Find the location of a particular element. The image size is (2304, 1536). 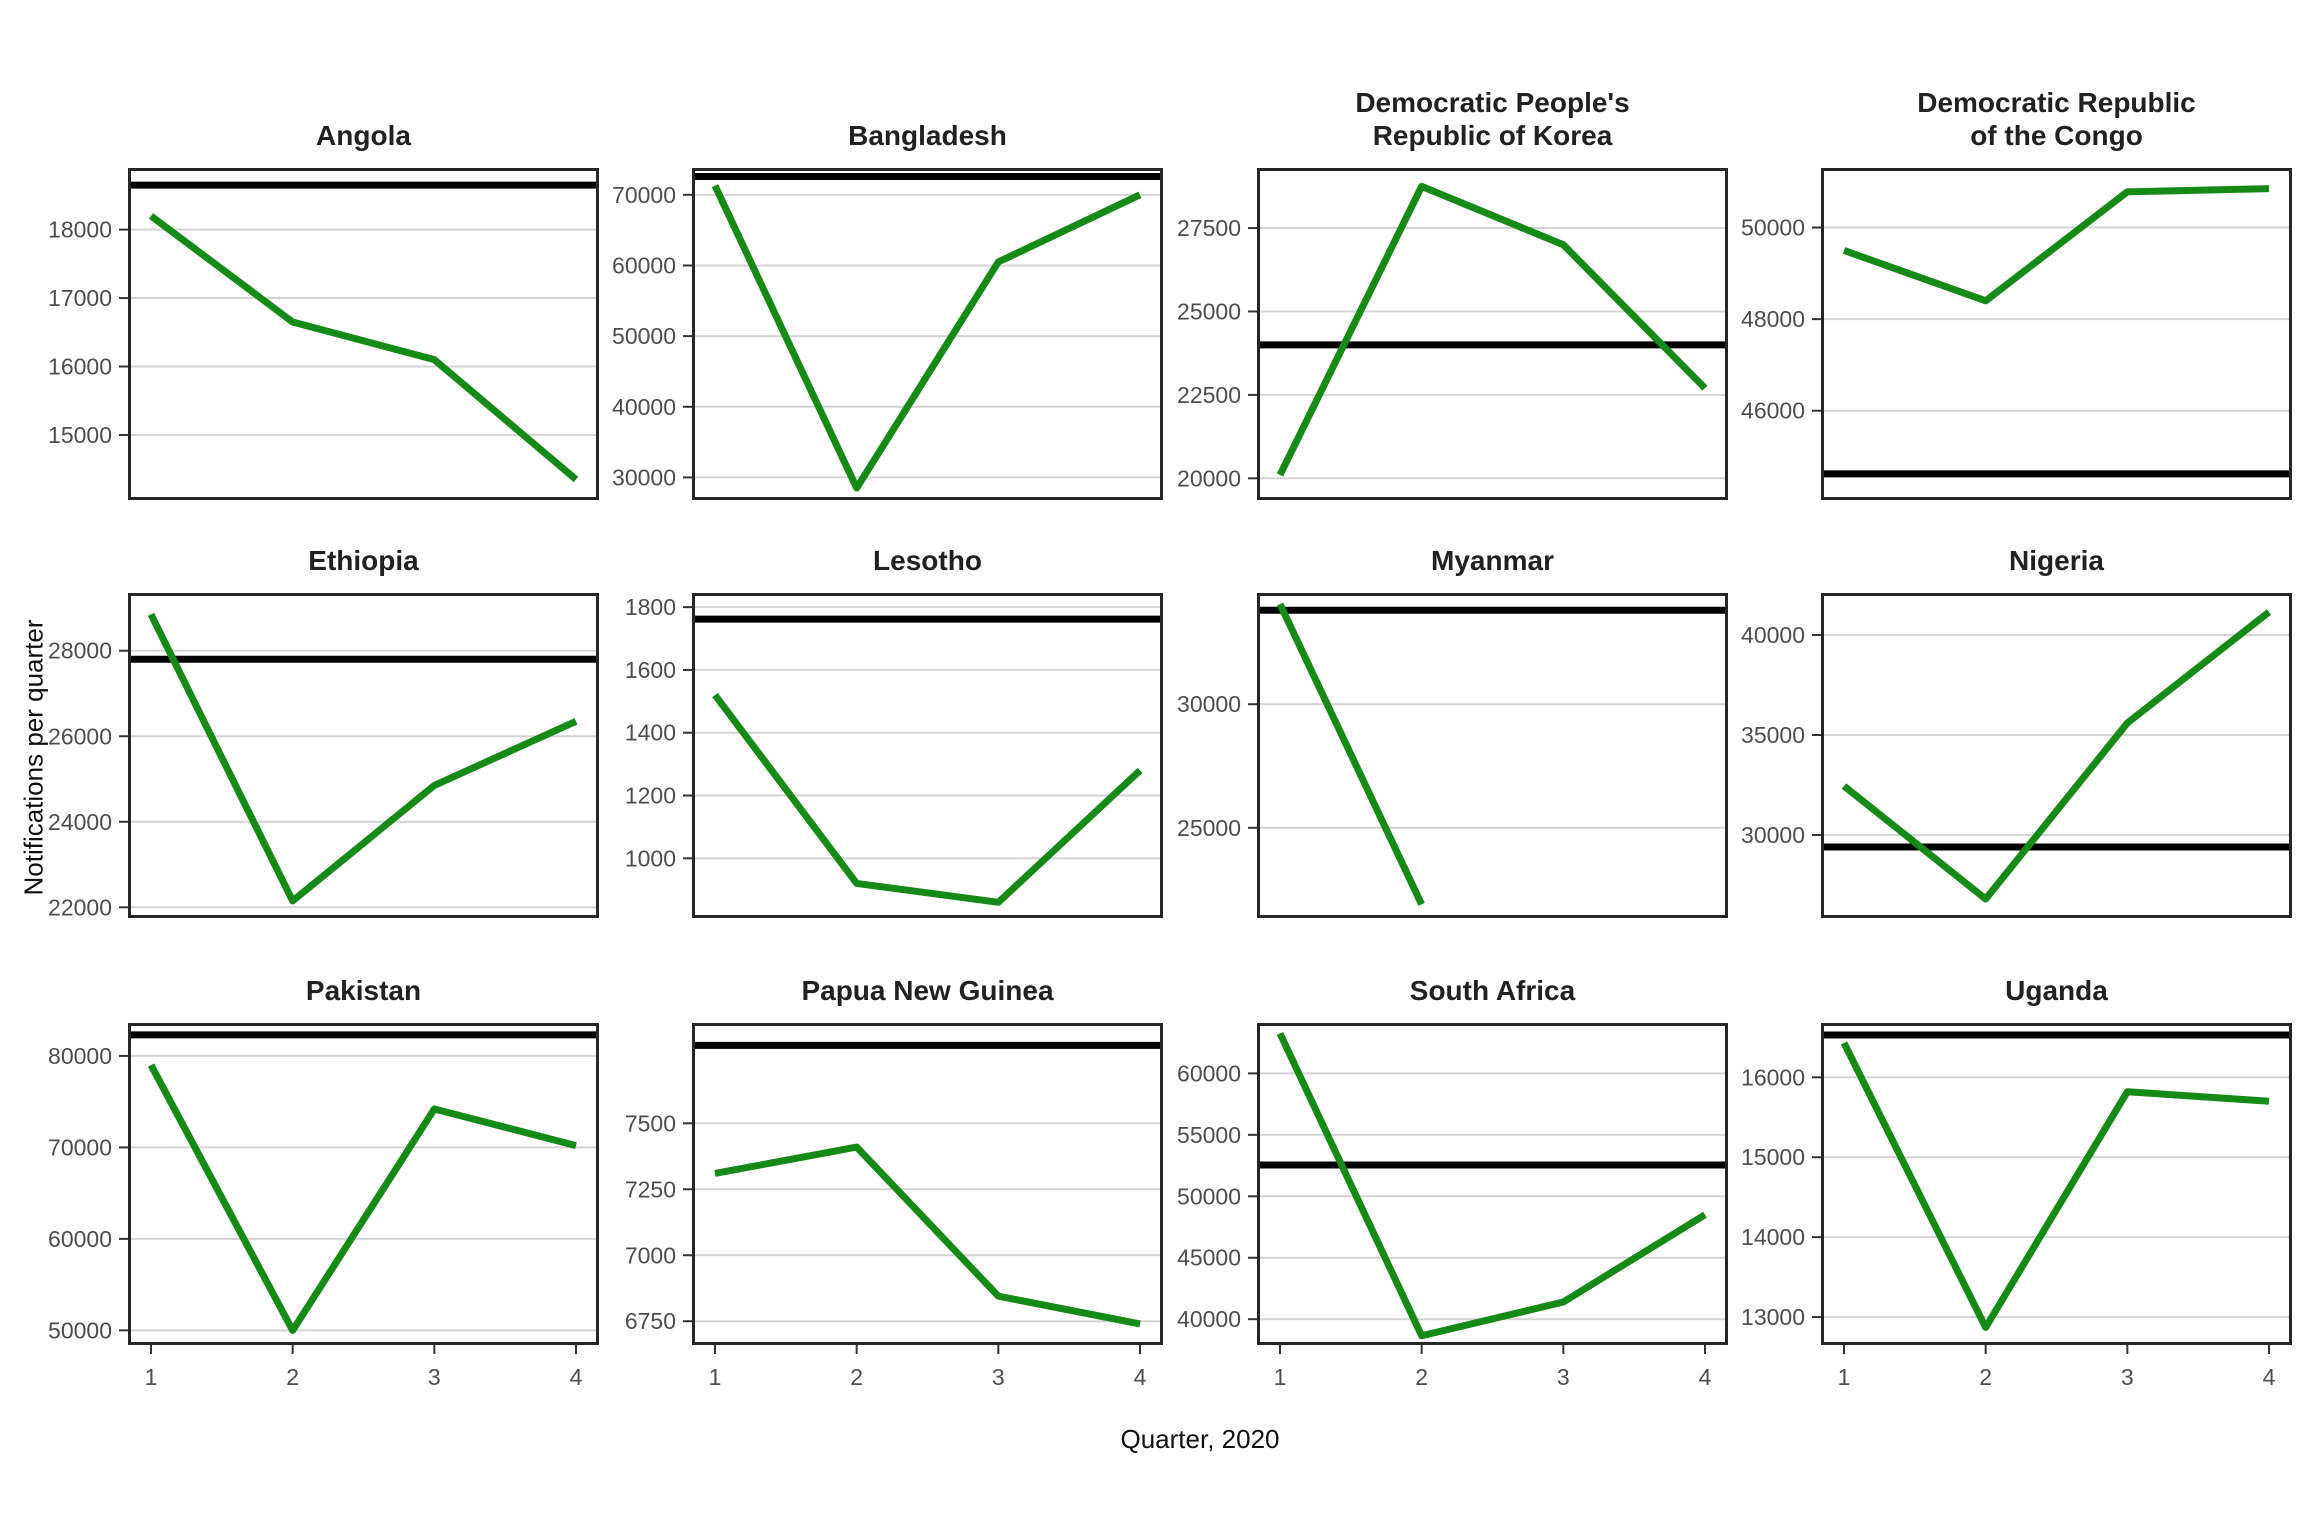

facet-plot: 30000 40000 50000 60000 70000 is located at coordinates (887, 334).